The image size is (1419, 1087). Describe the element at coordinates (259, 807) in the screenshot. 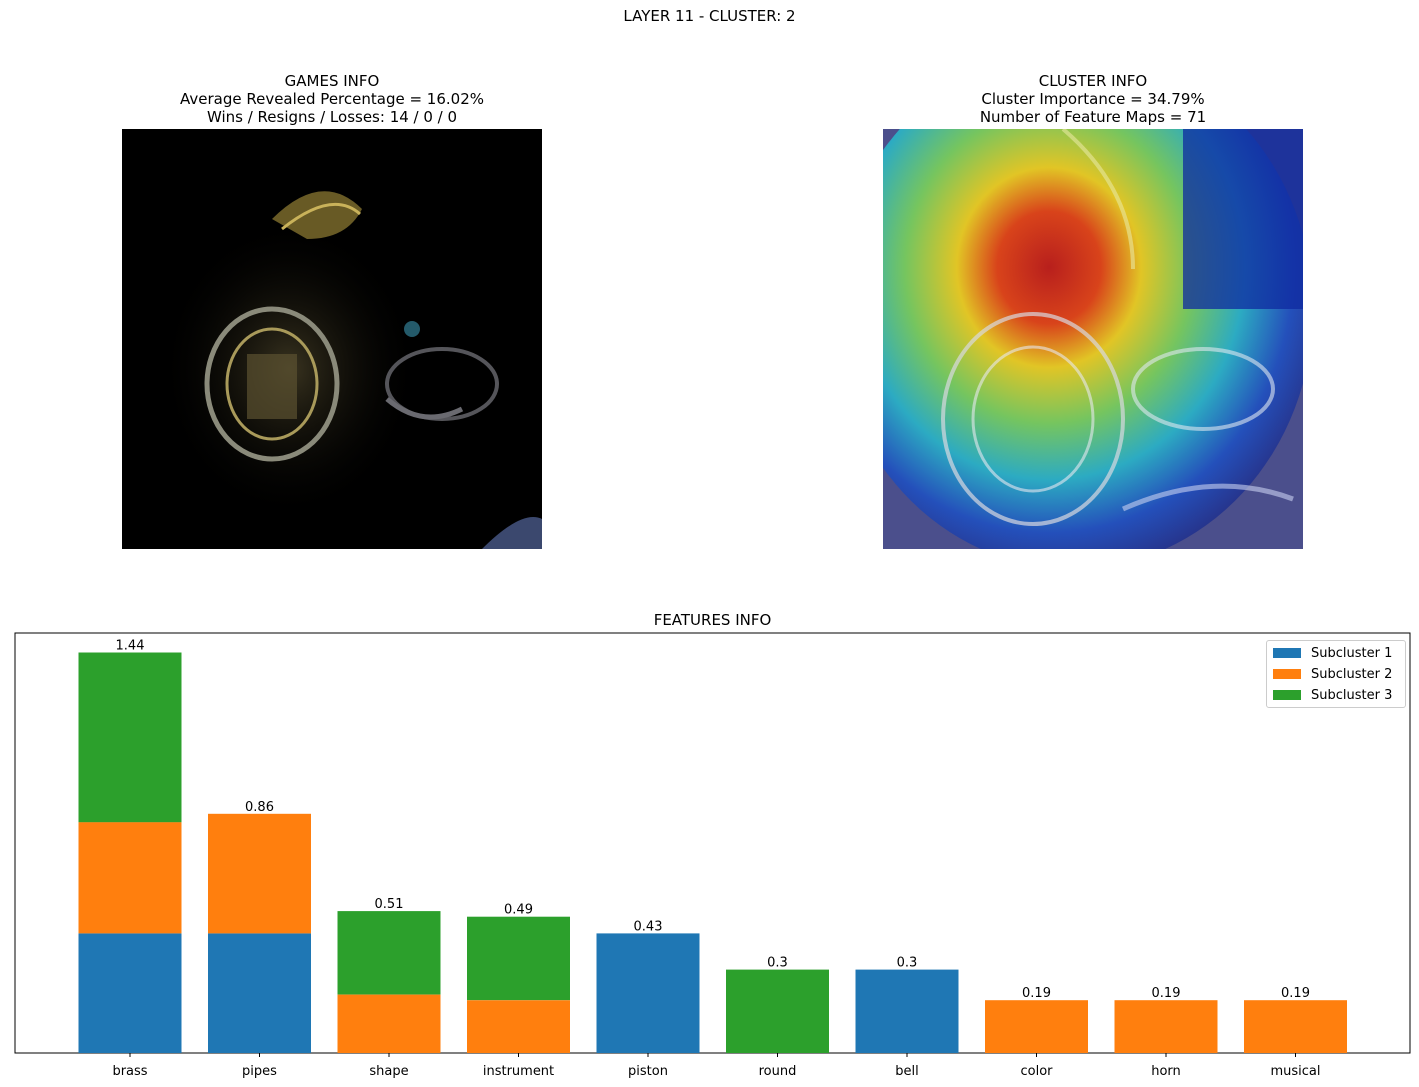

I see `bar-total-label-pipes: 0.86` at that location.